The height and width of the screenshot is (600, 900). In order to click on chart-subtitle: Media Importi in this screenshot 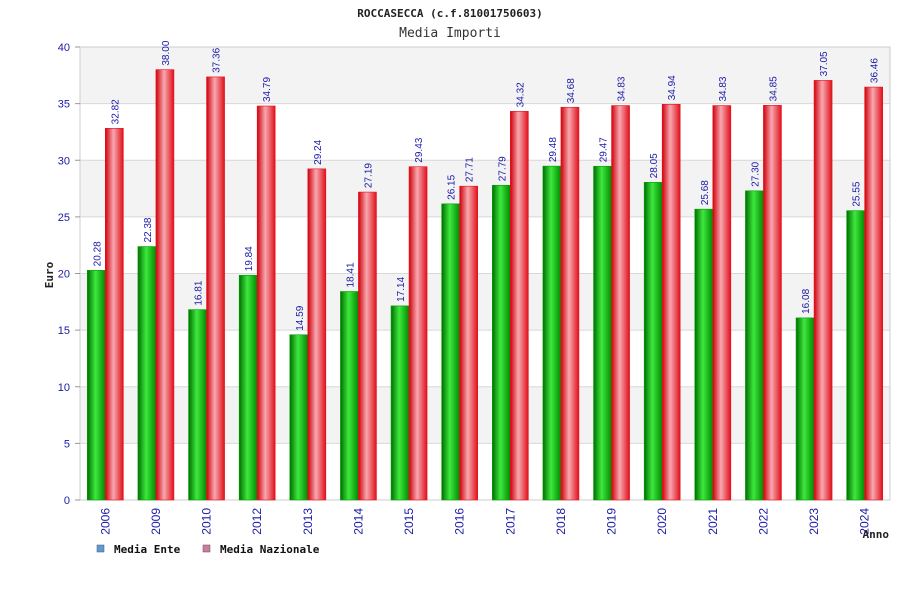, I will do `click(450, 33)`.